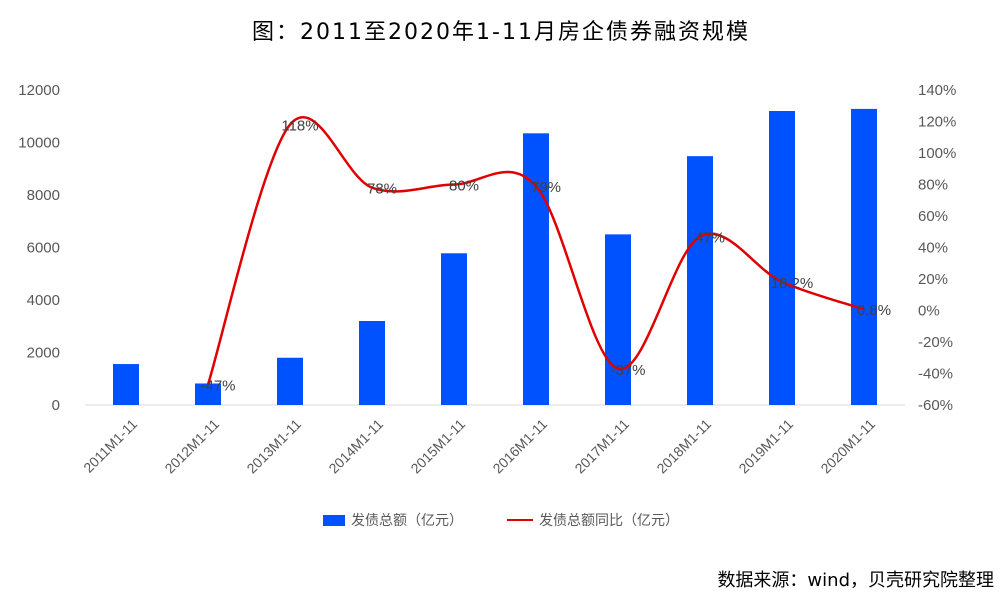 Image resolution: width=1002 pixels, height=608 pixels. I want to click on y-right-tick-label: 140%, so click(937, 90).